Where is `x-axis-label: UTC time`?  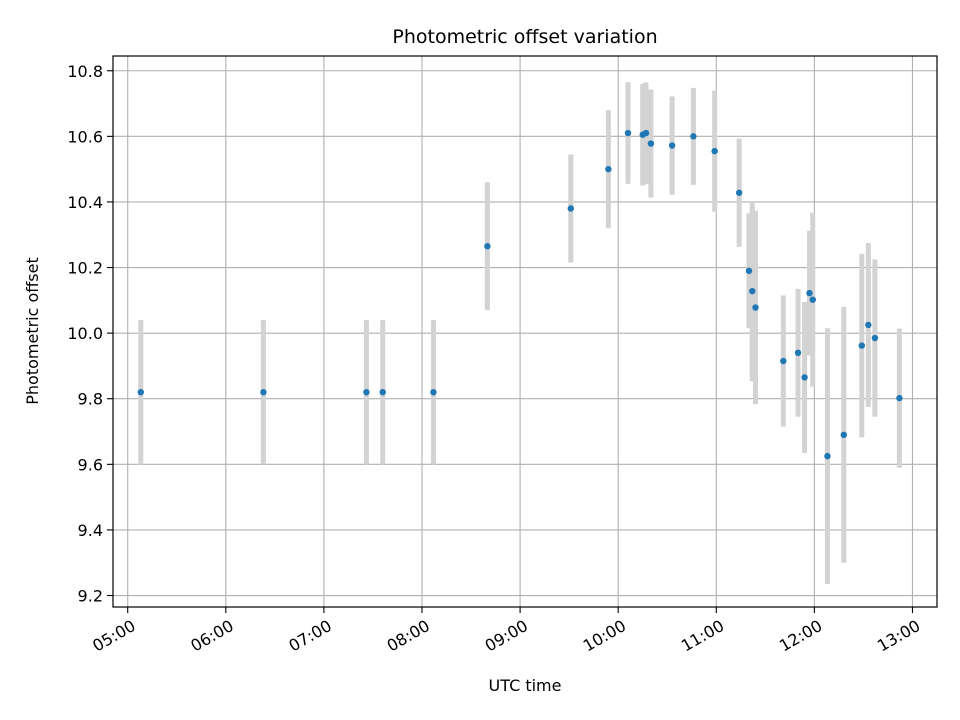
x-axis-label: UTC time is located at coordinates (525, 685).